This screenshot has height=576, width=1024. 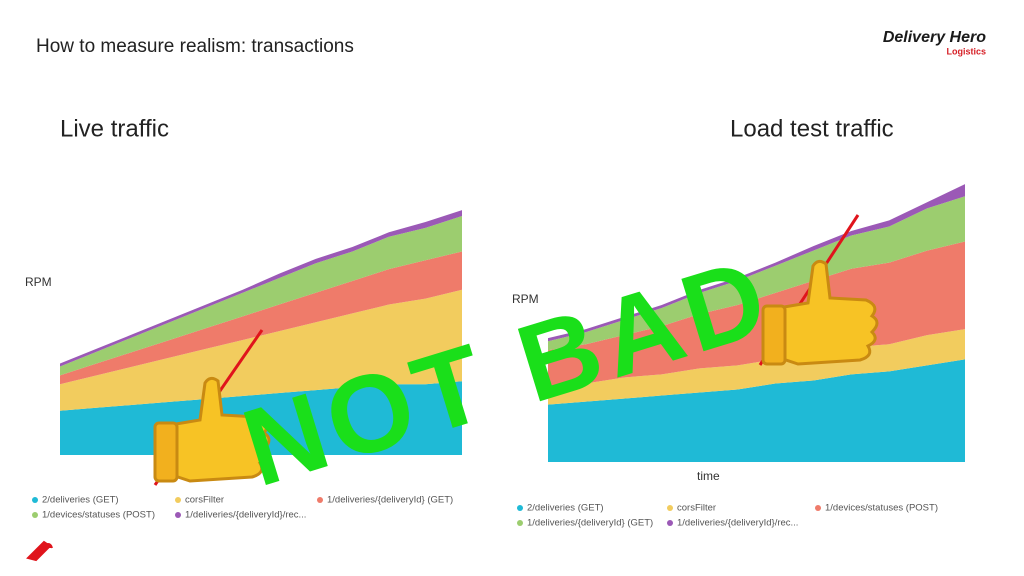 What do you see at coordinates (114, 128) in the screenshot?
I see `chart-title: Live traffic` at bounding box center [114, 128].